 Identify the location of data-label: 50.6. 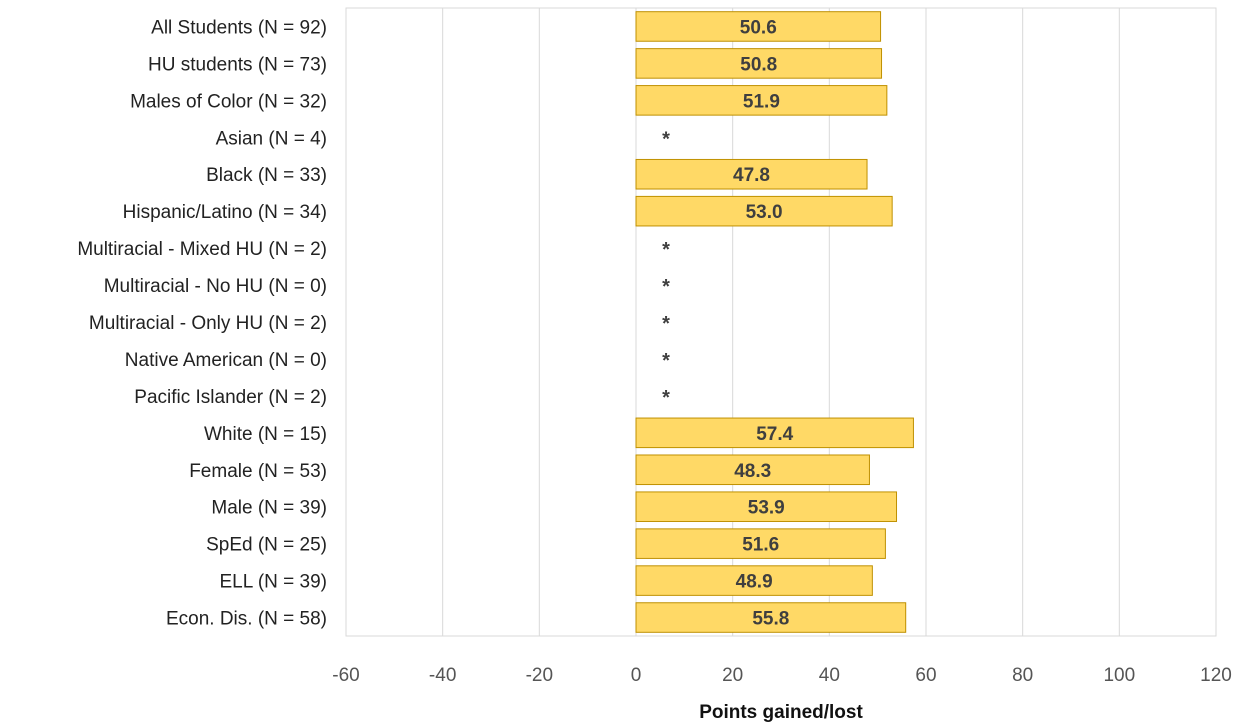
(758, 27).